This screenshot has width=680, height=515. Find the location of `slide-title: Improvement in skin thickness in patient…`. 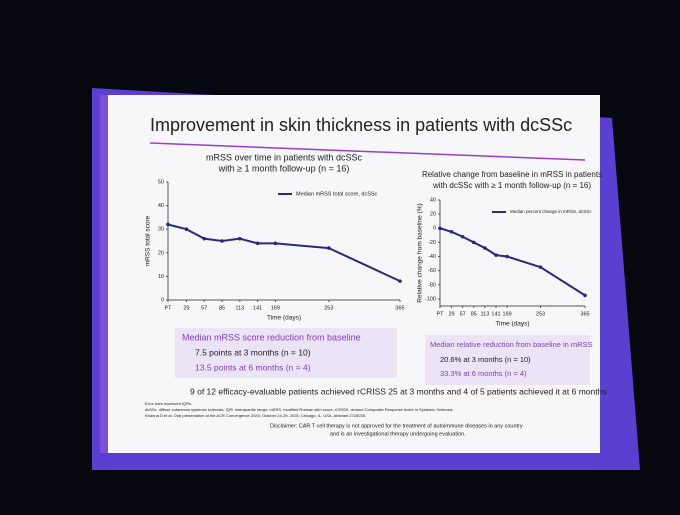

slide-title: Improvement in skin thickness in patient… is located at coordinates (361, 125).